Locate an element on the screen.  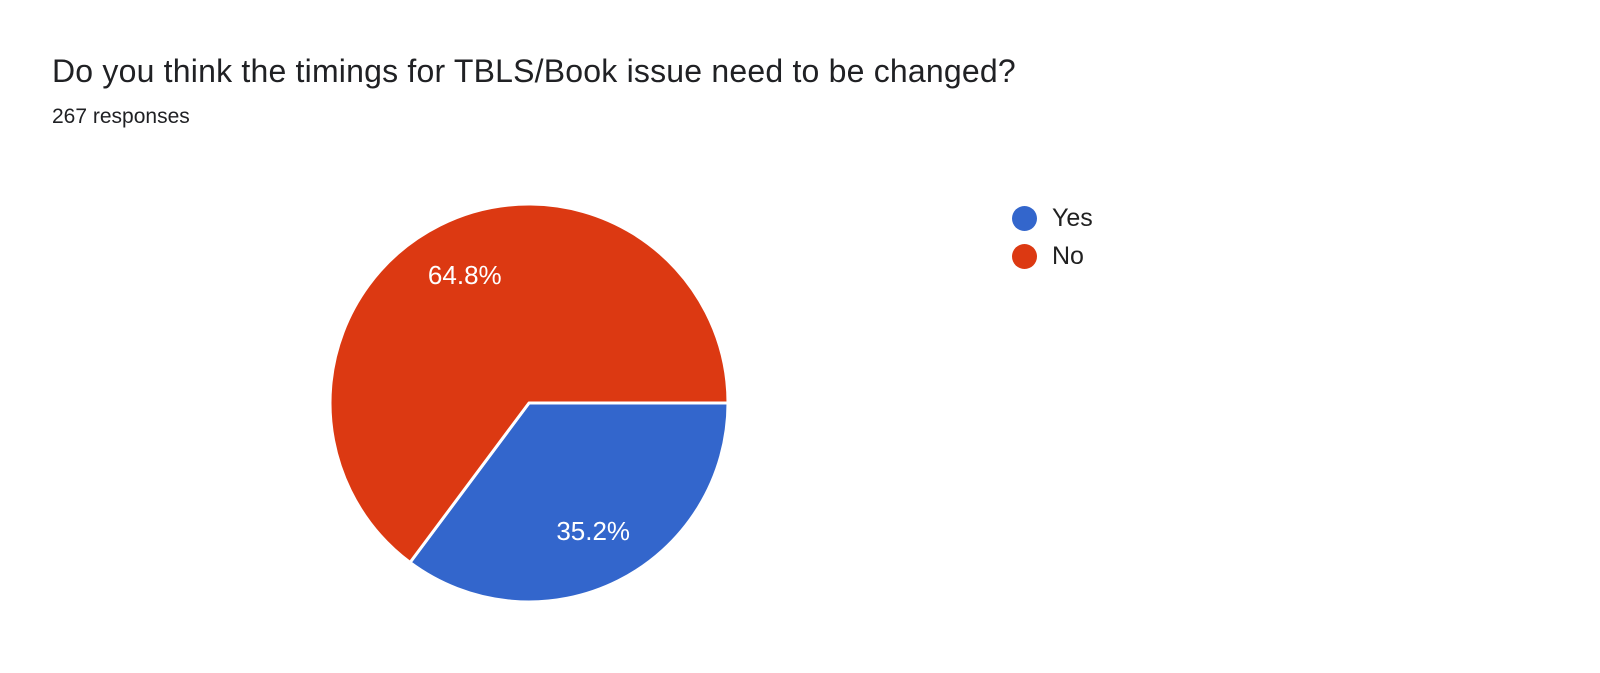
legend-label-yes: Yes is located at coordinates (1072, 218).